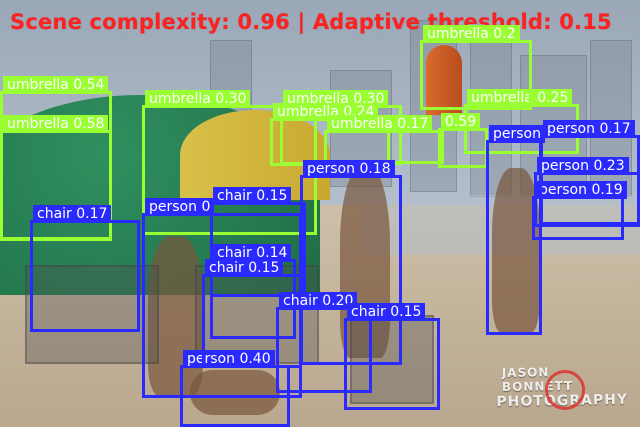 The image size is (640, 427). Describe the element at coordinates (258, 242) in the screenshot. I see `chair-box-2: chair 0.15` at that location.